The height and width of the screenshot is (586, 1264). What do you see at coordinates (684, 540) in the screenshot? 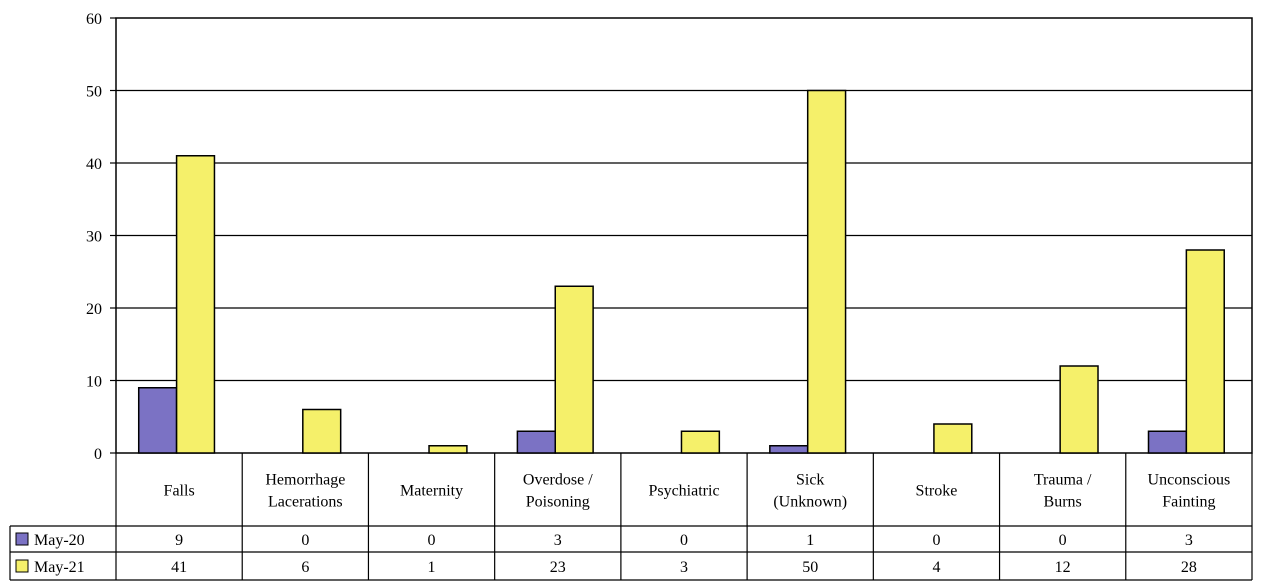
I see `table-value-May-20-4: 0` at bounding box center [684, 540].